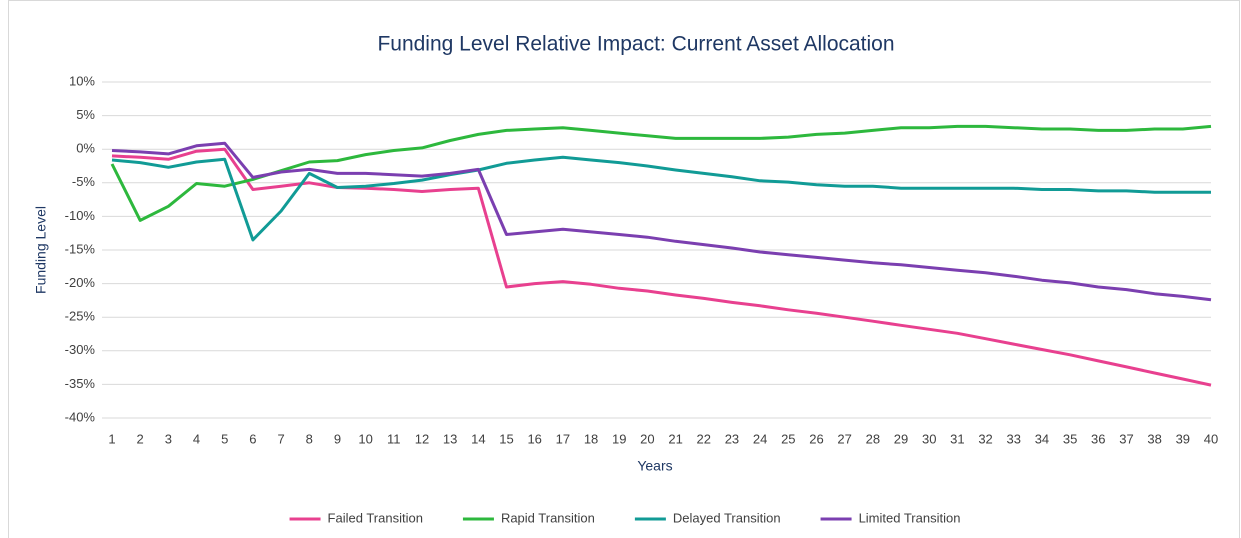 Image resolution: width=1241 pixels, height=538 pixels. Describe the element at coordinates (760, 438) in the screenshot. I see `x-tick-label: 24` at that location.